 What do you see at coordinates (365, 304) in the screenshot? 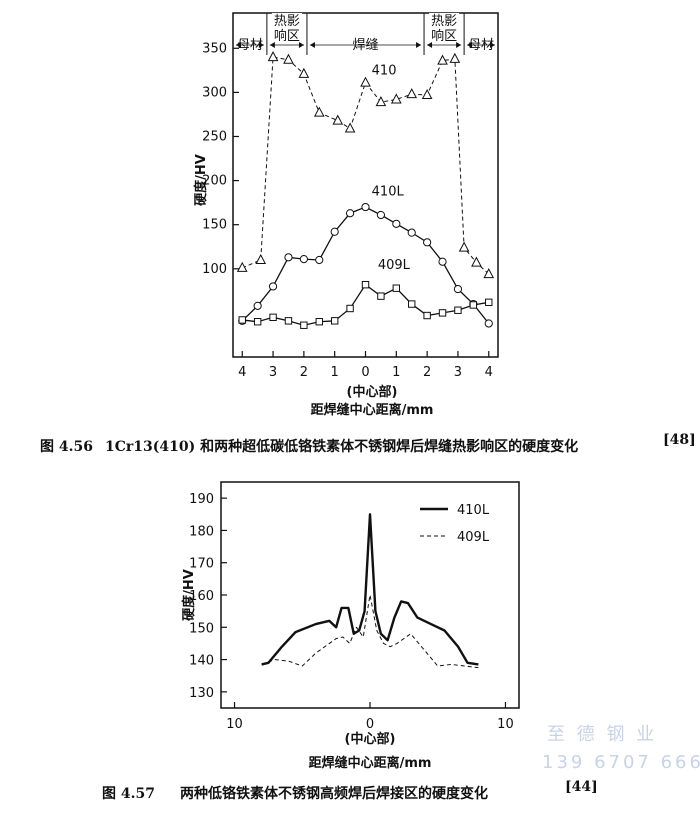
I see `chart1-series-409l` at bounding box center [365, 304].